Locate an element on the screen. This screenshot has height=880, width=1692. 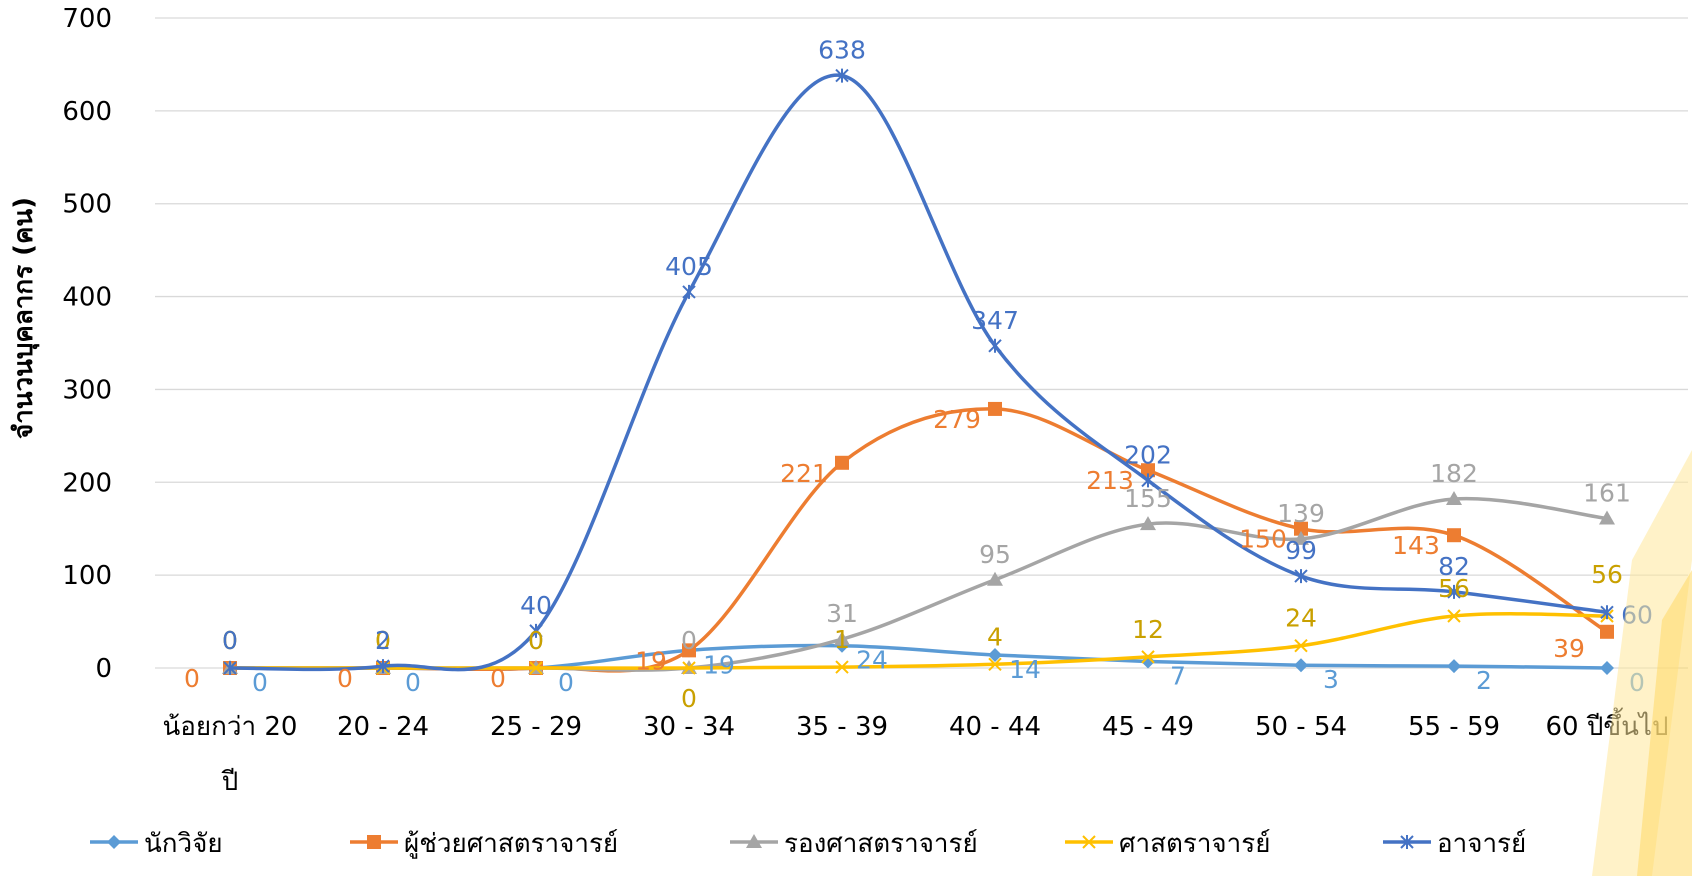
legend-label: นักวิจัย is located at coordinates (183, 844).